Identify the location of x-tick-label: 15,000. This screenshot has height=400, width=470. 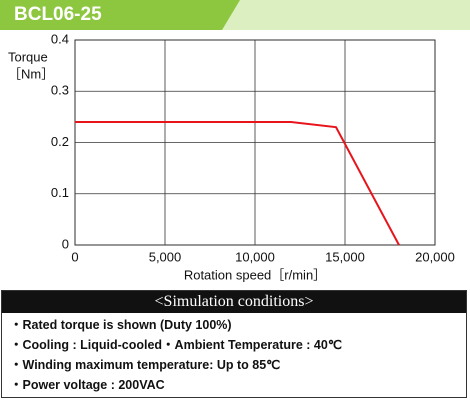
(345, 256).